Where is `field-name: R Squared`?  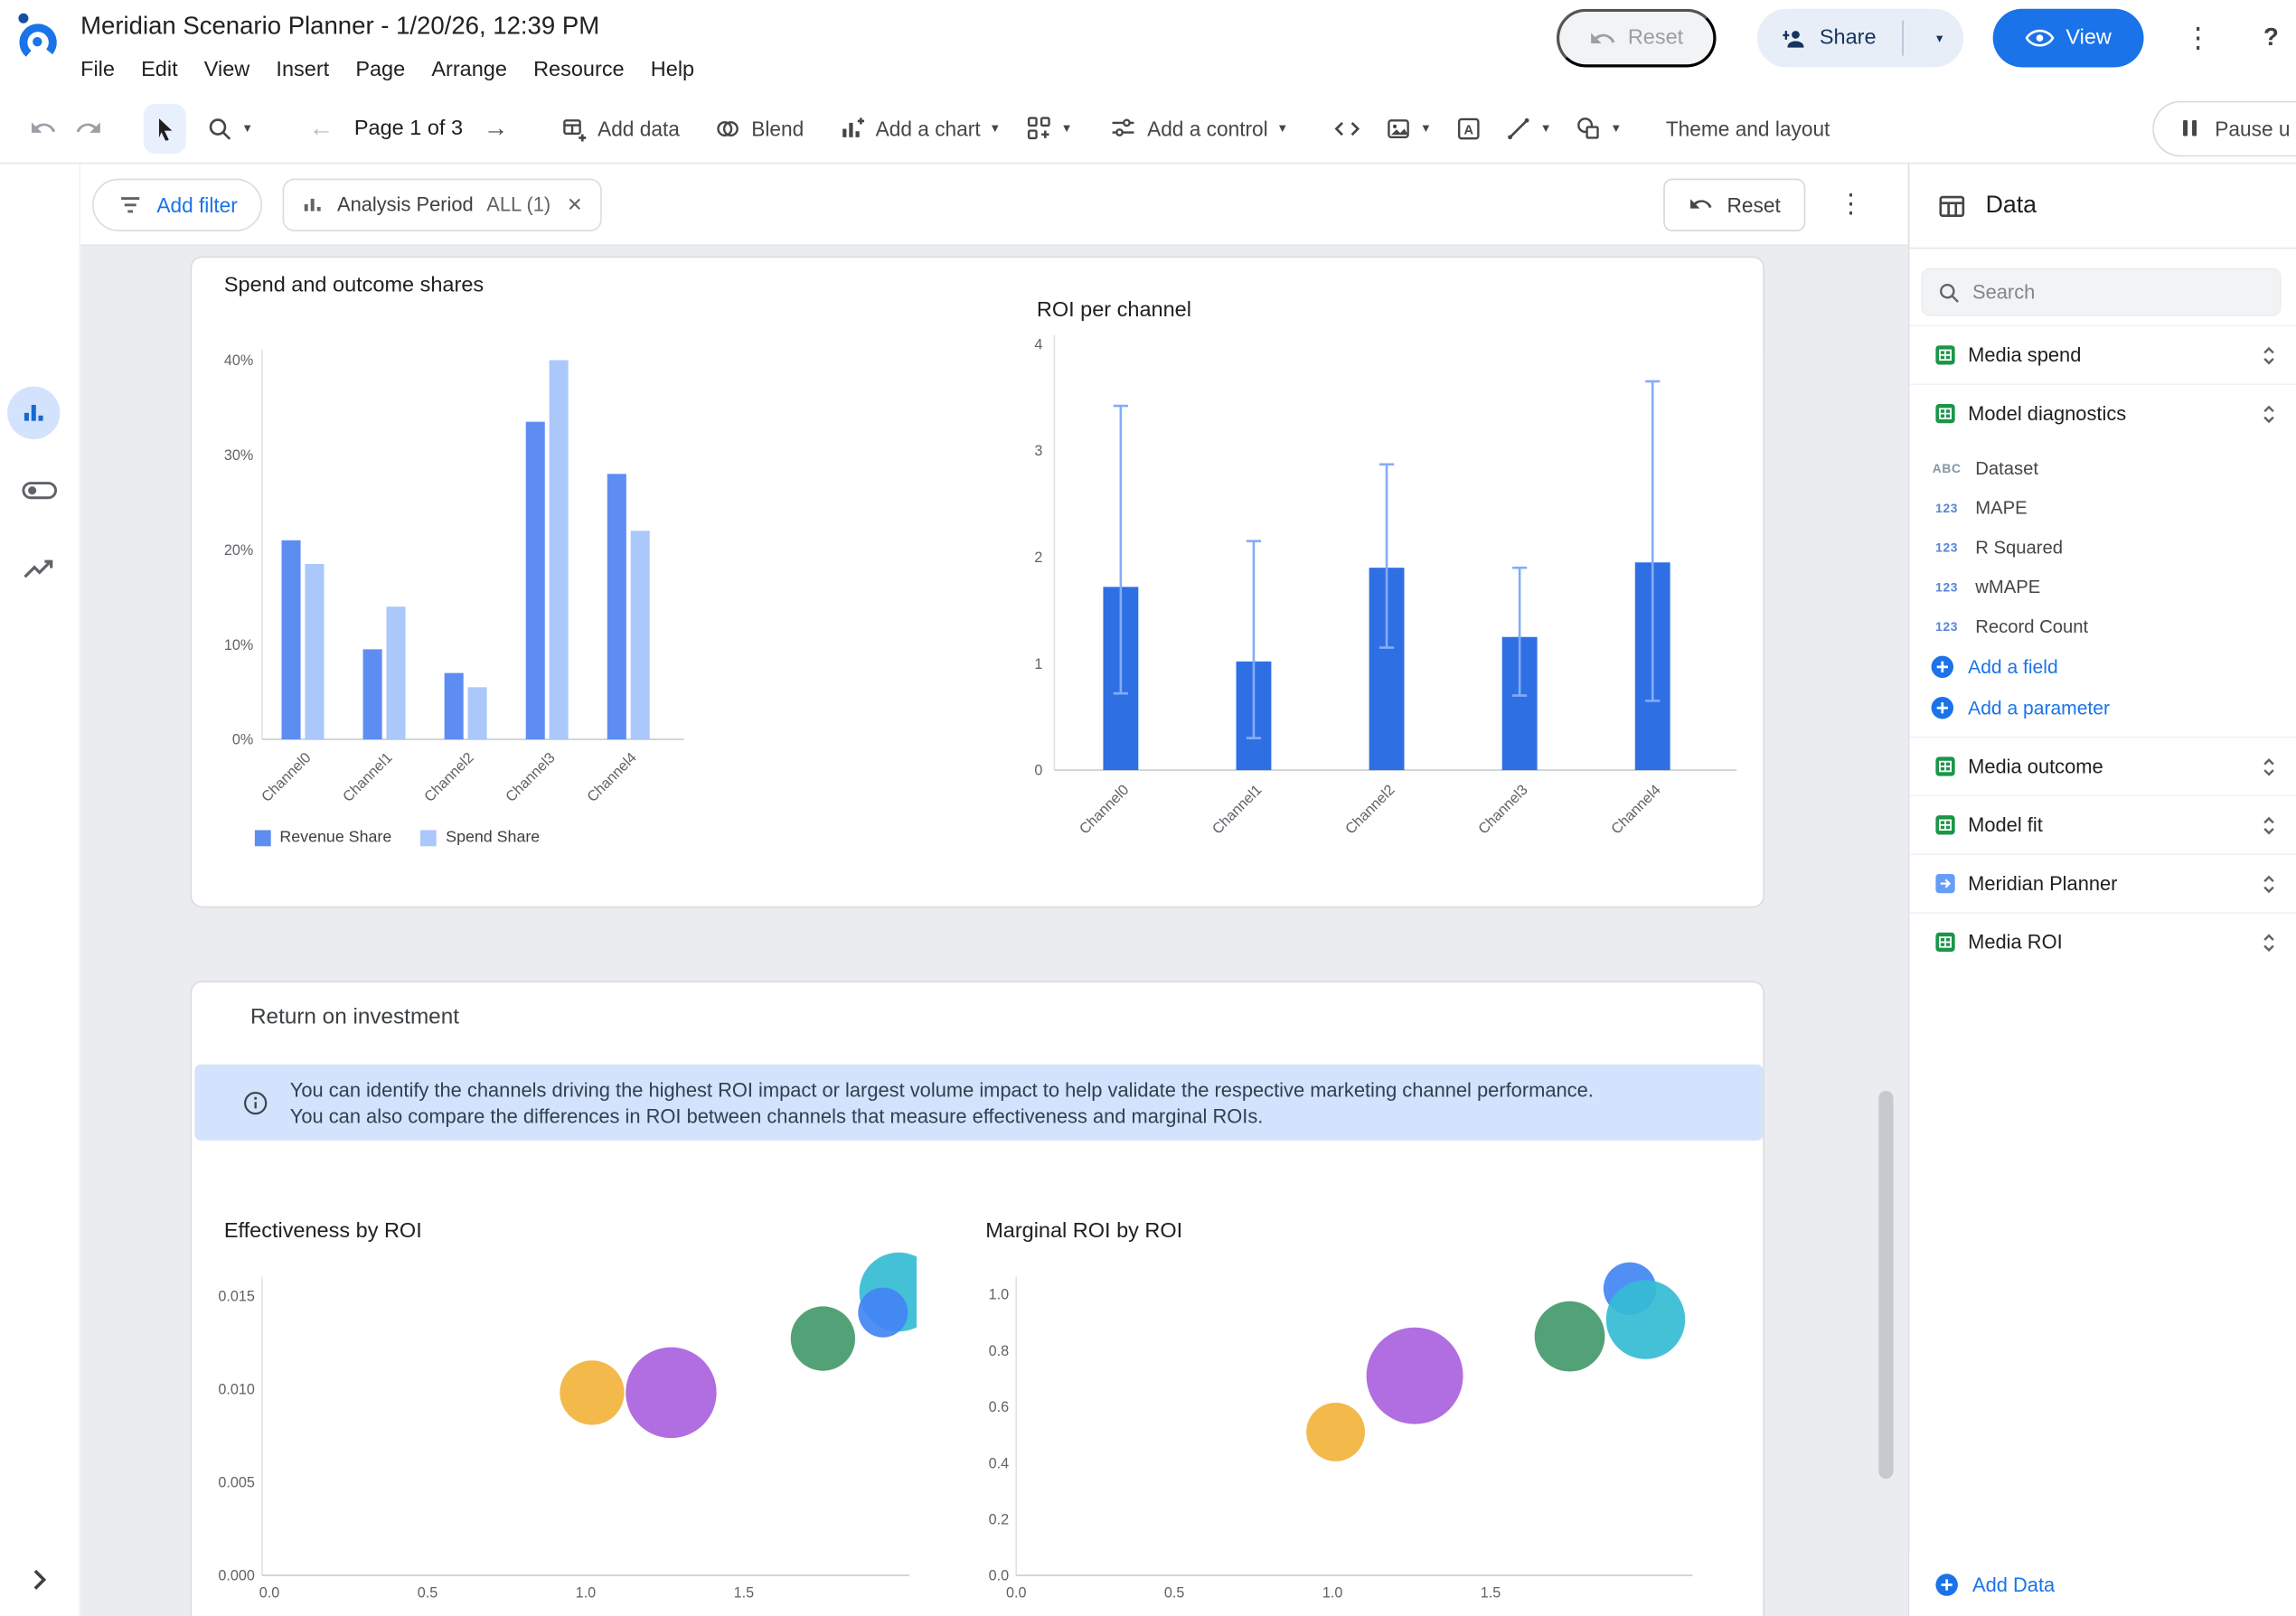 field-name: R Squared is located at coordinates (2019, 547).